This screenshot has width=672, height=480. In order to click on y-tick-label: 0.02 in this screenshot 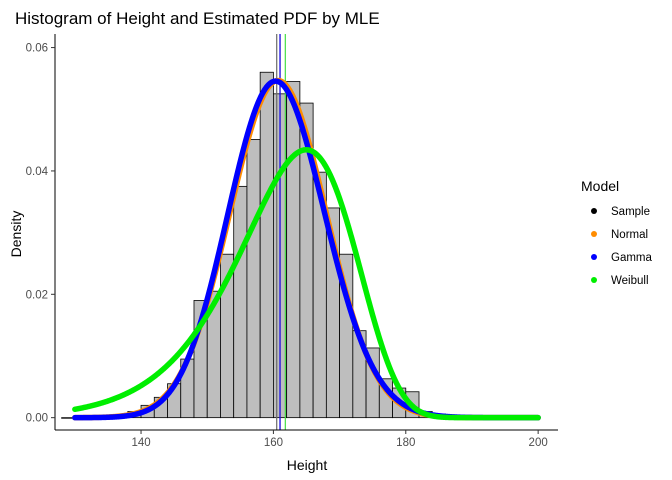, I will do `click(37, 295)`.